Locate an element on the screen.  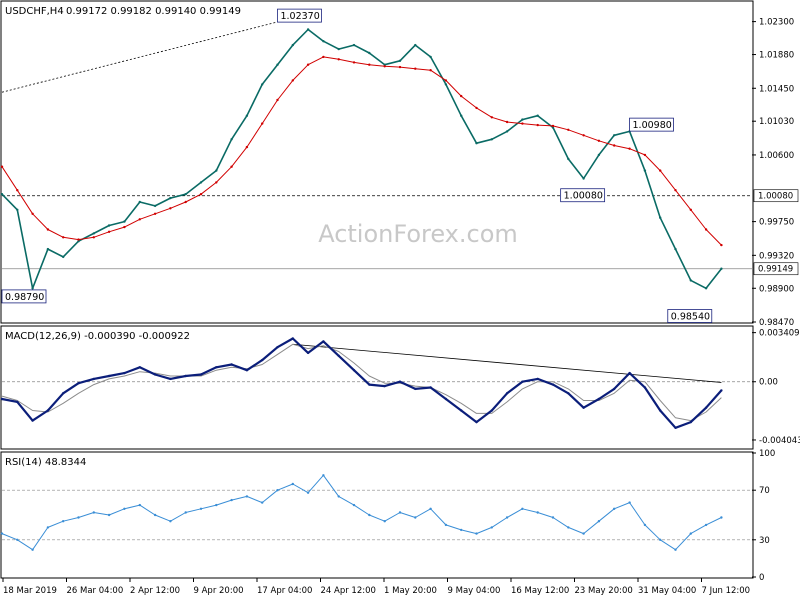
price-annotation-label: 0.98790 is located at coordinates (24, 297).